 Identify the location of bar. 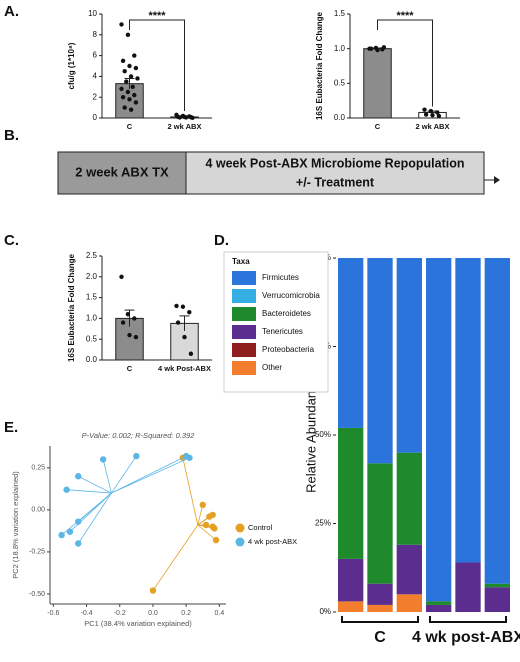
(377, 83).